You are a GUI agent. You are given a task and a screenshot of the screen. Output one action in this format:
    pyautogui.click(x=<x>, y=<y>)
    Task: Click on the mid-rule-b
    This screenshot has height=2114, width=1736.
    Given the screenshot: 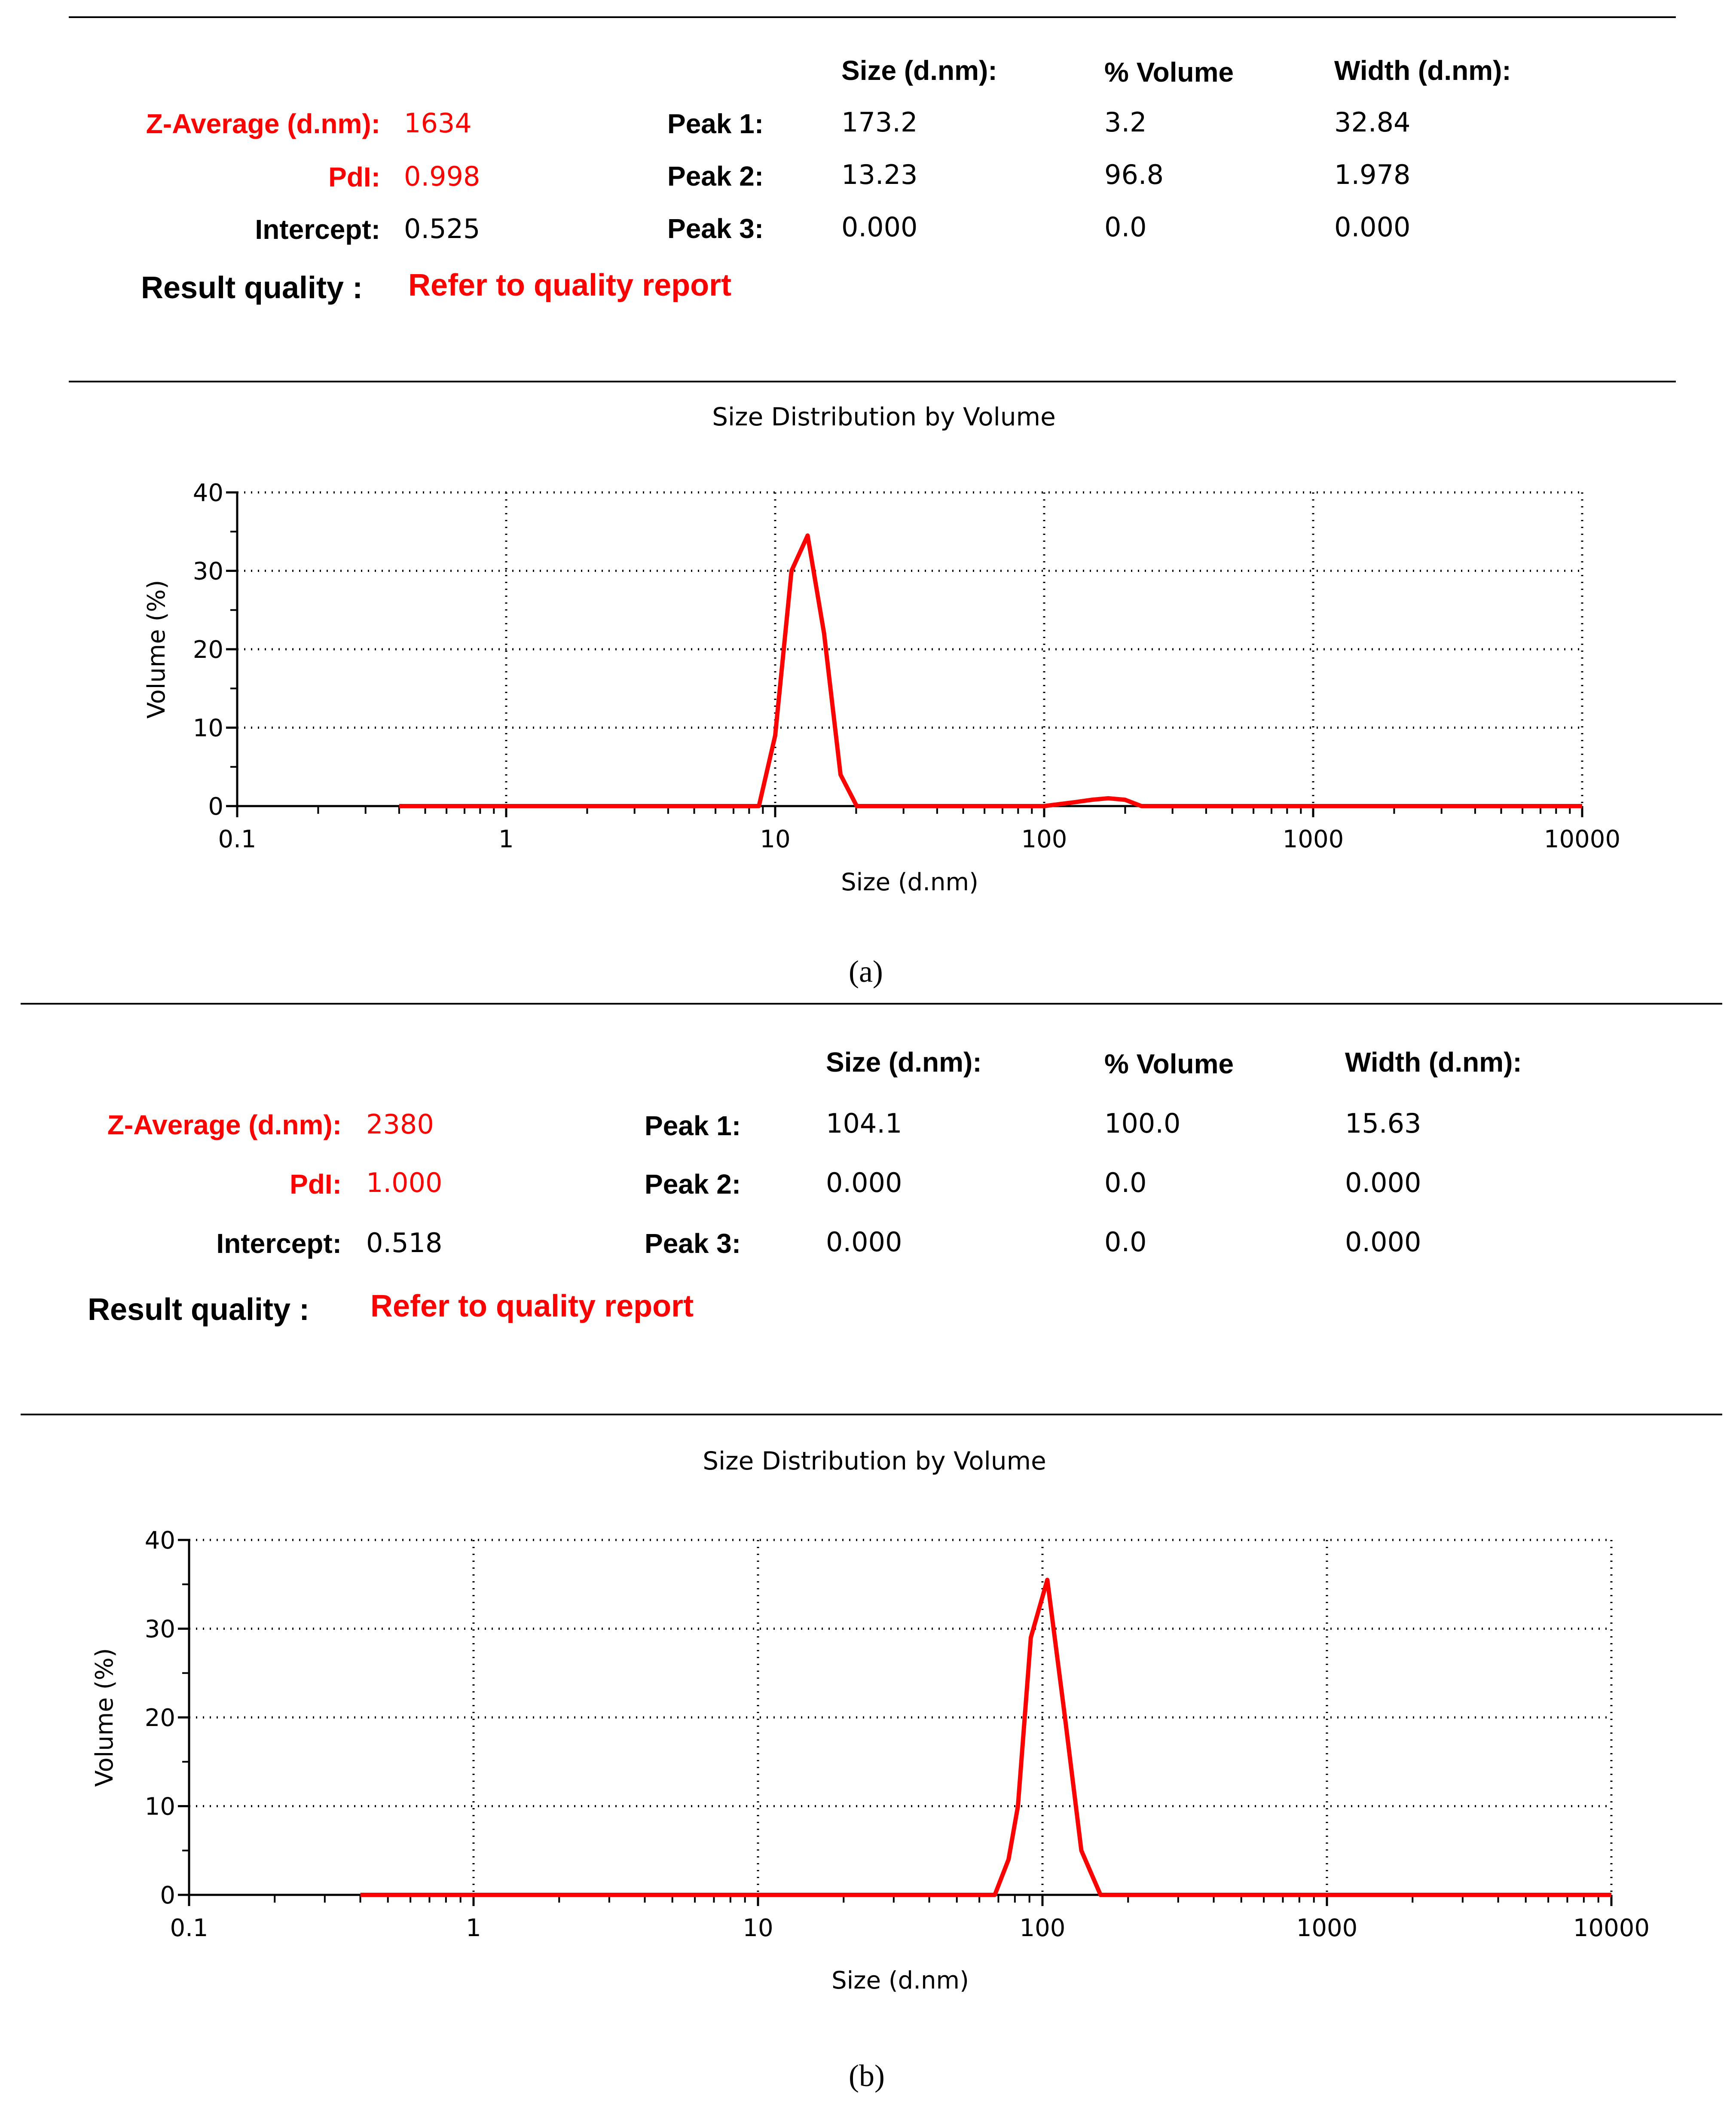 What is the action you would take?
    pyautogui.click(x=871, y=1414)
    